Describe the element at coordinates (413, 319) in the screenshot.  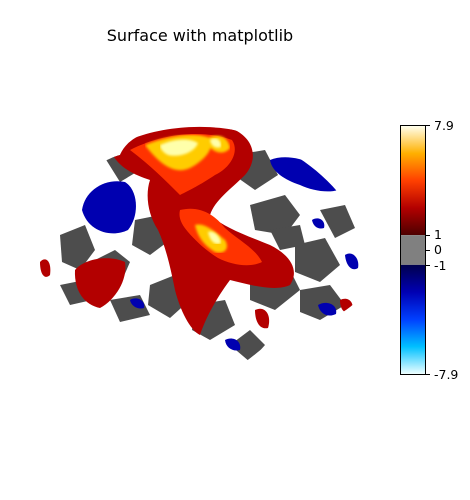
I see `colorbar-negative-segment` at that location.